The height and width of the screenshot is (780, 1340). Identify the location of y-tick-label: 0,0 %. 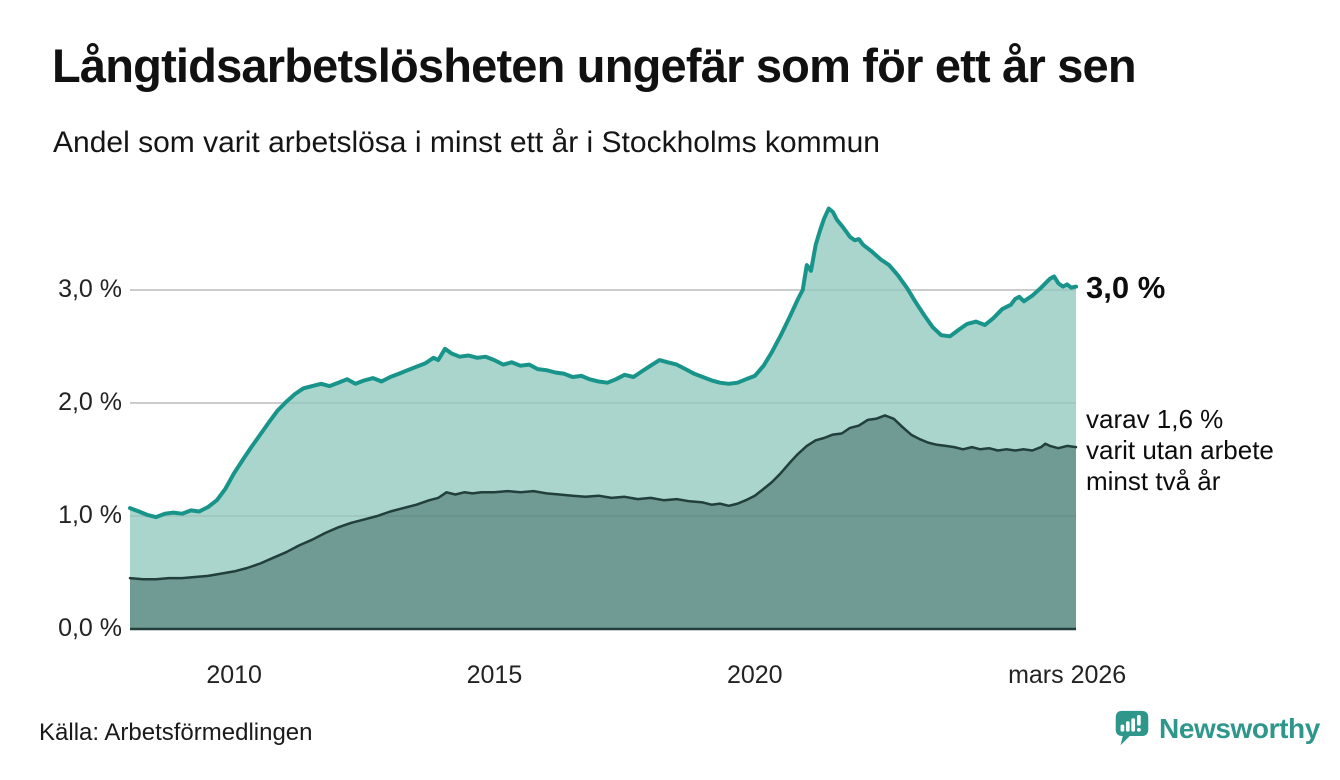
(90, 628).